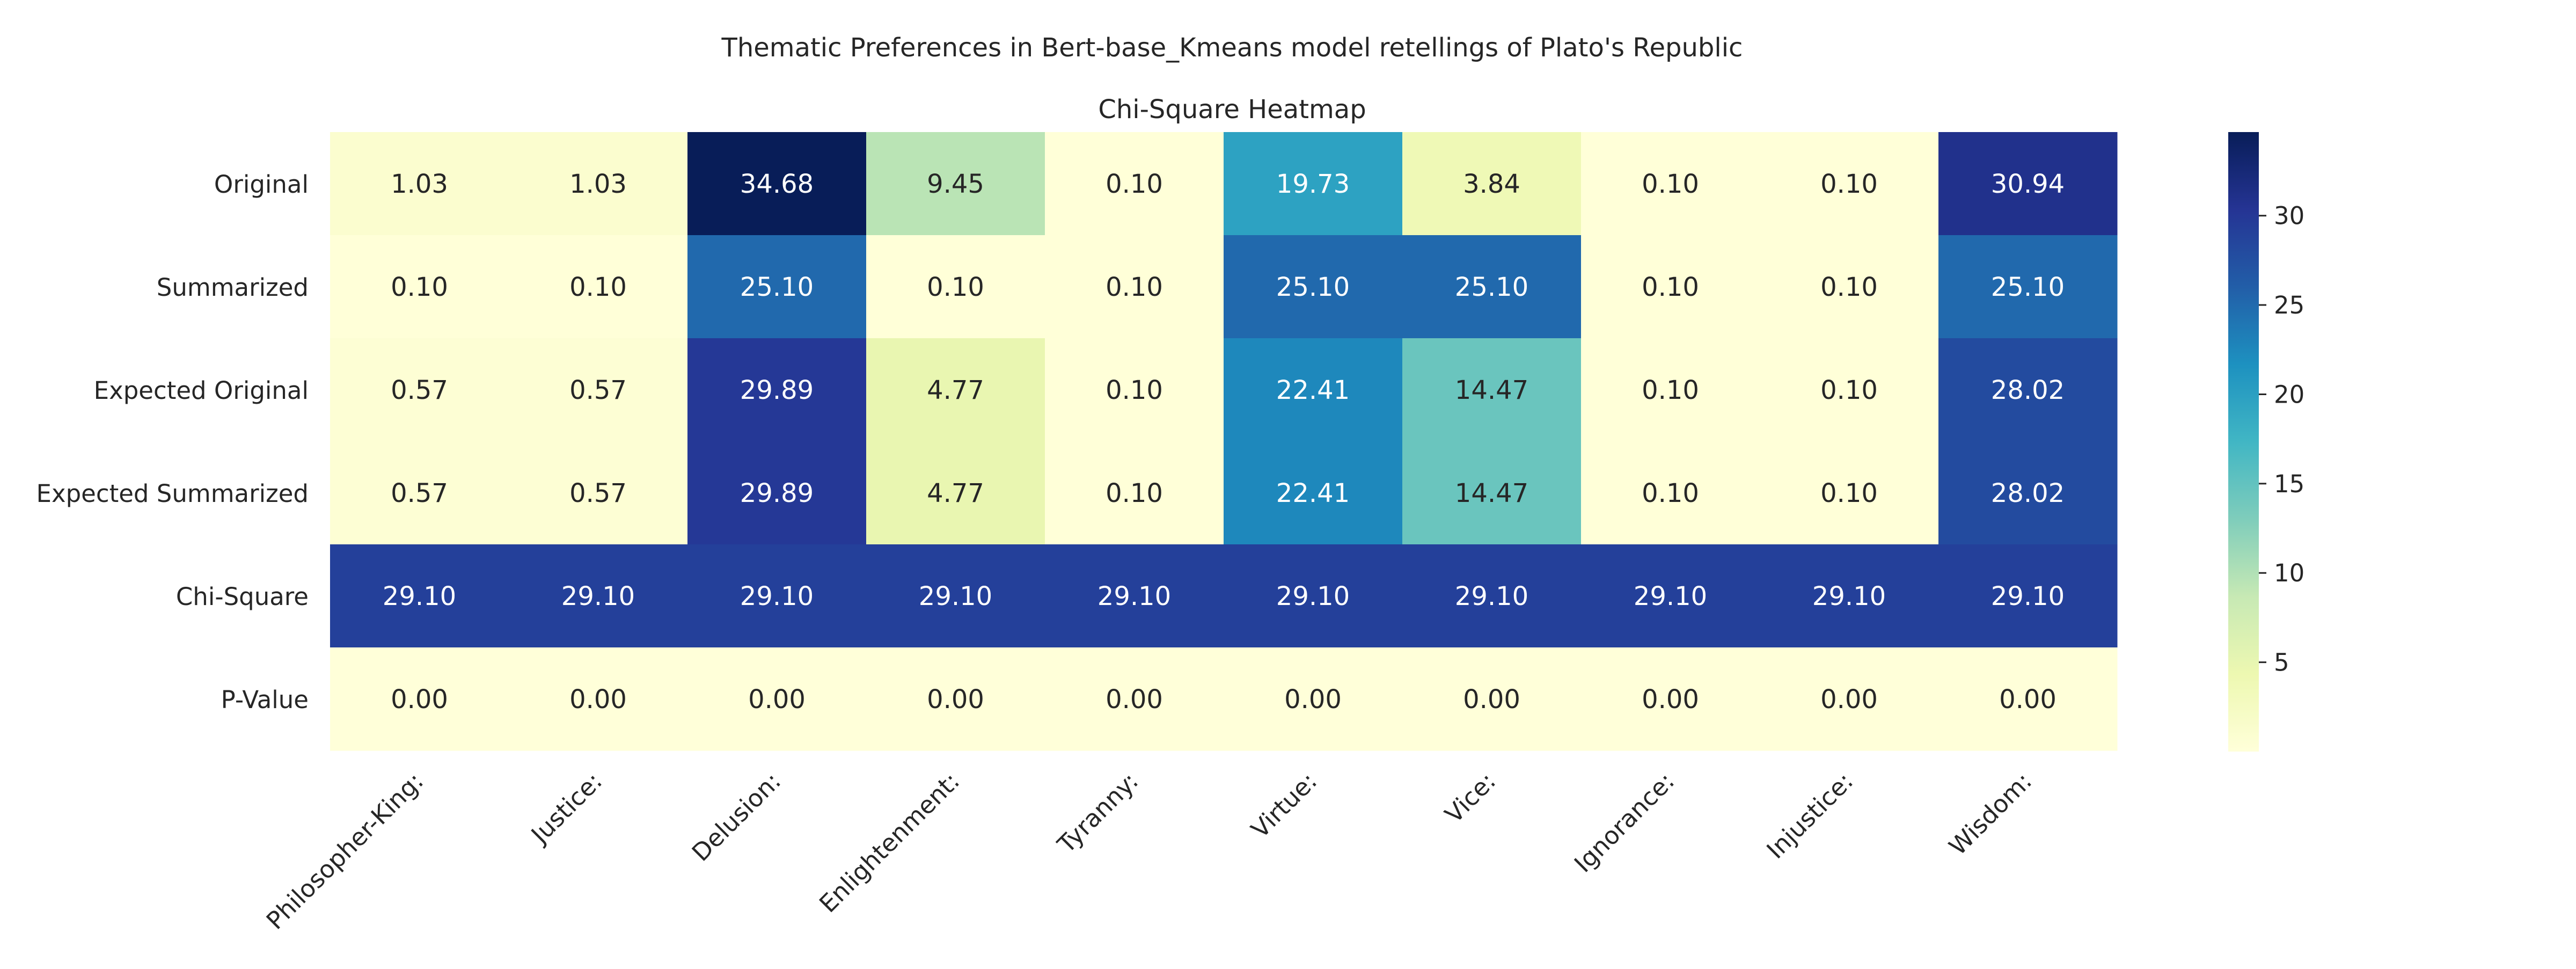 Image resolution: width=2576 pixels, height=969 pixels. I want to click on cell-value-label: 30.94, so click(2028, 184).